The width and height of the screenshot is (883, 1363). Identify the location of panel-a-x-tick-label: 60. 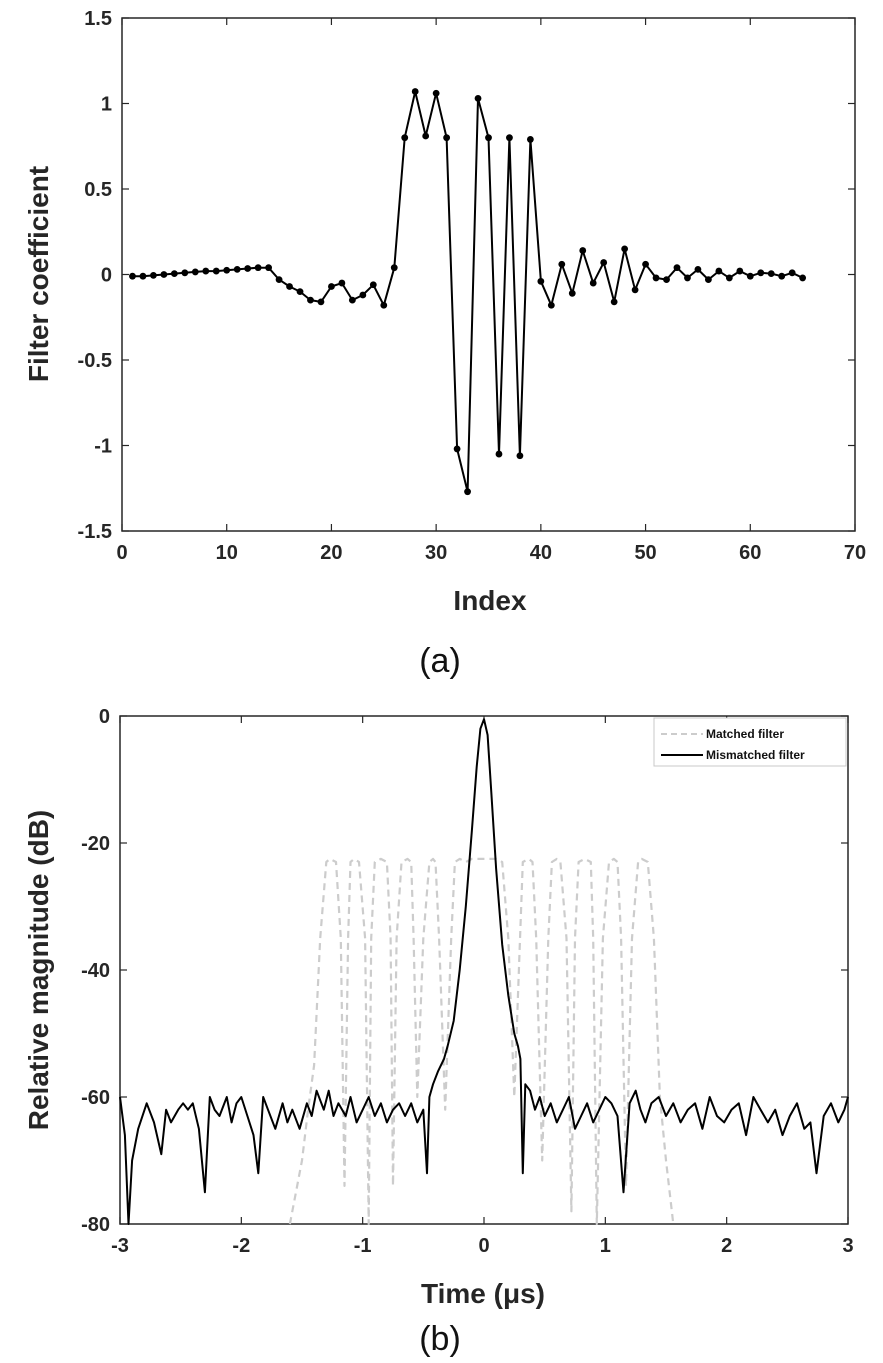
(750, 553).